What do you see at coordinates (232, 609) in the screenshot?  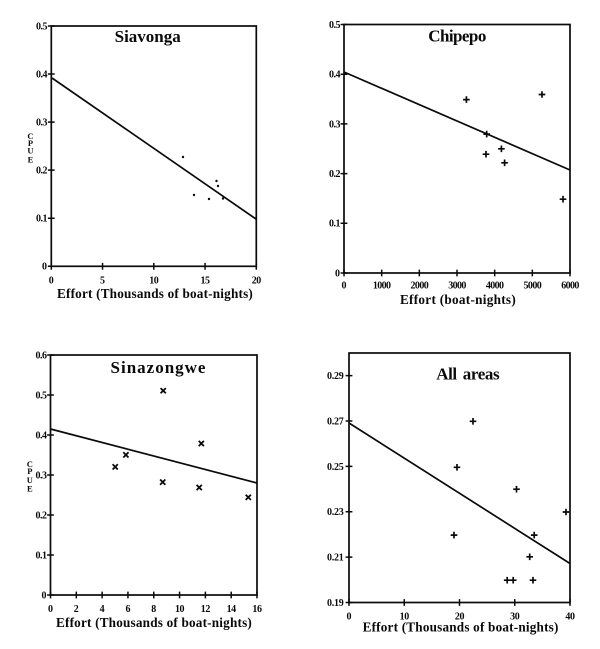 I see `svg-text: 14` at bounding box center [232, 609].